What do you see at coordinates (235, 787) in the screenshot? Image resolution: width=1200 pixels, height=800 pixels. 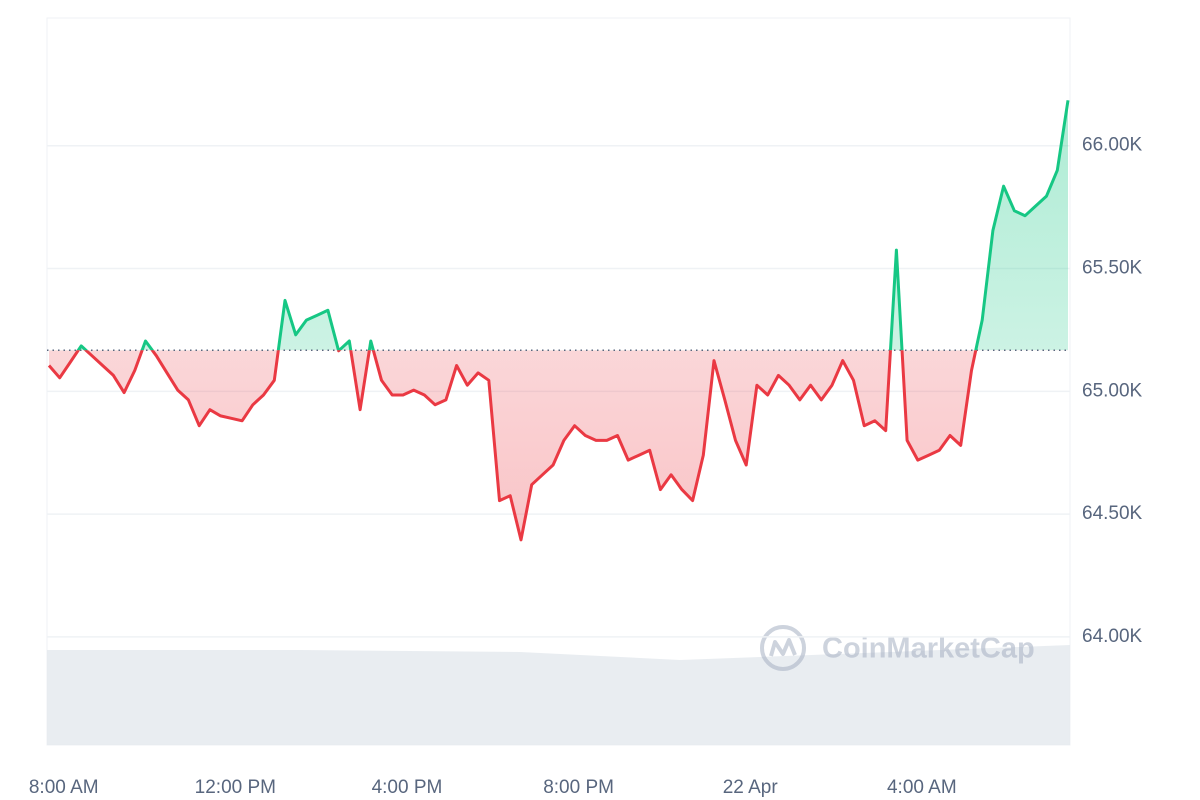 I see `x-tick-label: 12:00 PM` at bounding box center [235, 787].